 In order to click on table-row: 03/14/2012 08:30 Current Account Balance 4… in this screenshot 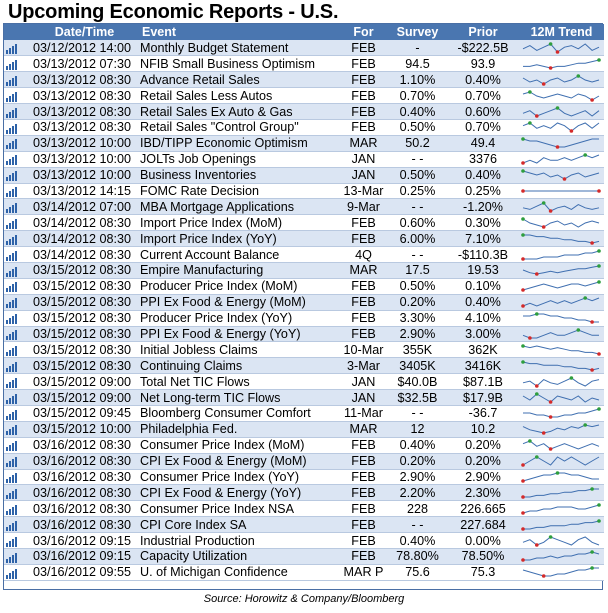, I will do `click(304, 254)`.